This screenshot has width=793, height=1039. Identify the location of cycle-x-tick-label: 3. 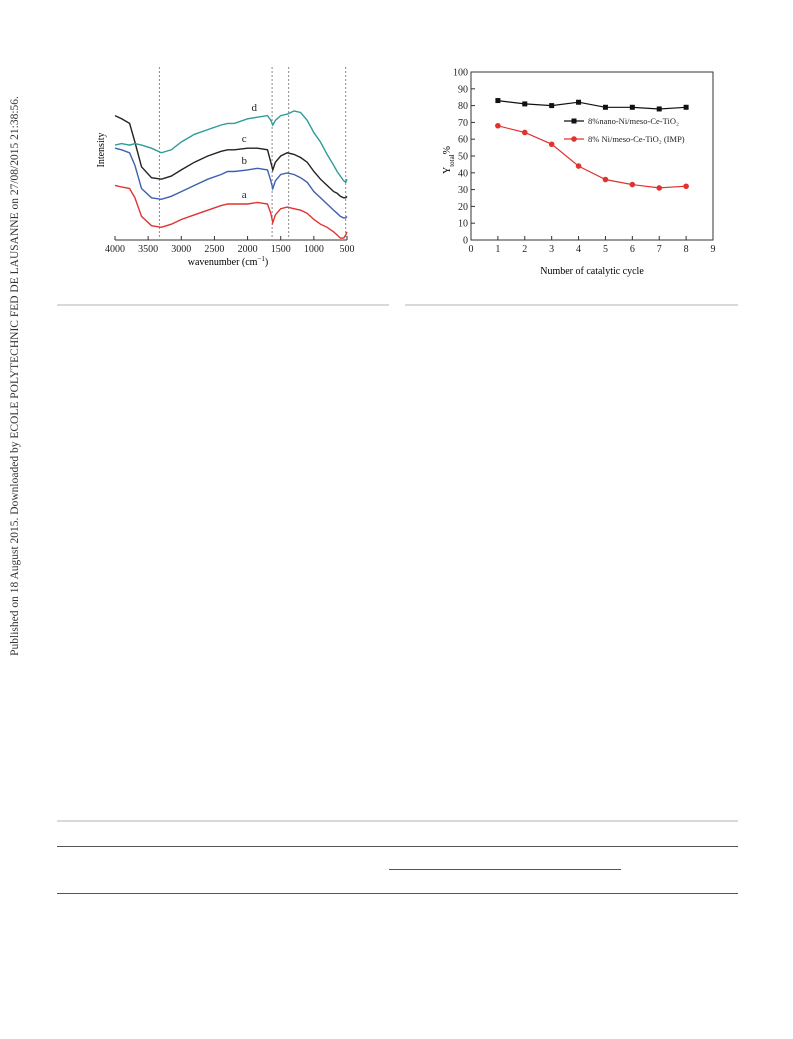
(551, 249).